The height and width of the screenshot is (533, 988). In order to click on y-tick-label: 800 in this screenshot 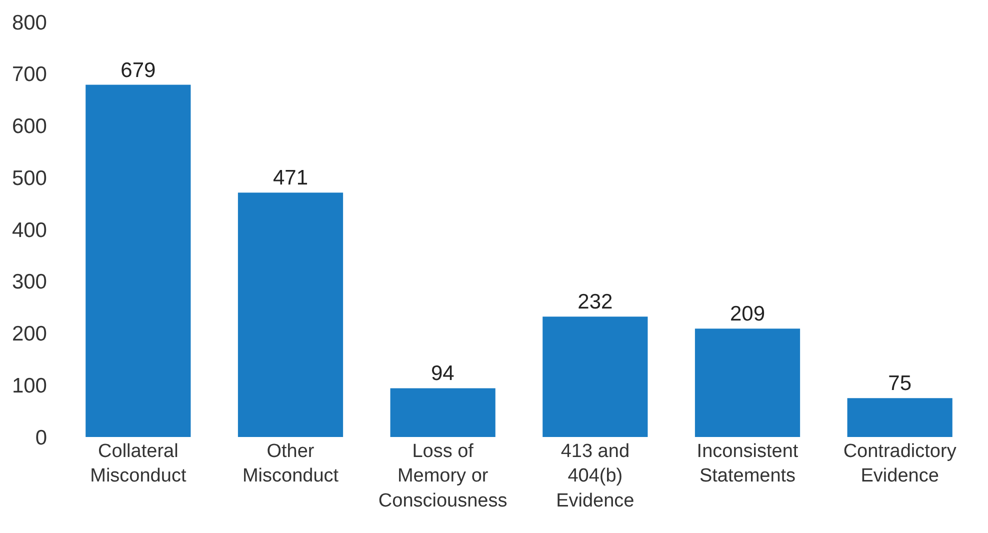, I will do `click(29, 22)`.